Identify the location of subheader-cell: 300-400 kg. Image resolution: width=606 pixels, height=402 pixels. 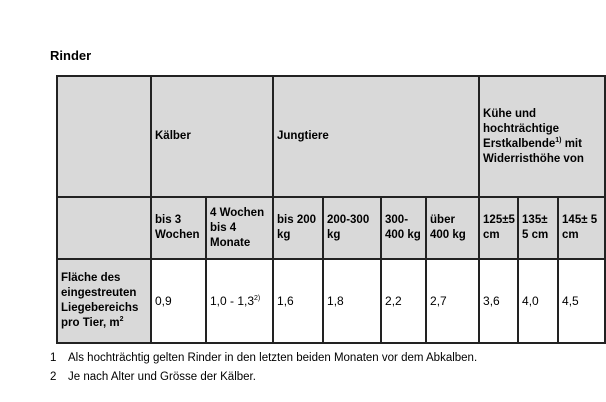
(404, 228).